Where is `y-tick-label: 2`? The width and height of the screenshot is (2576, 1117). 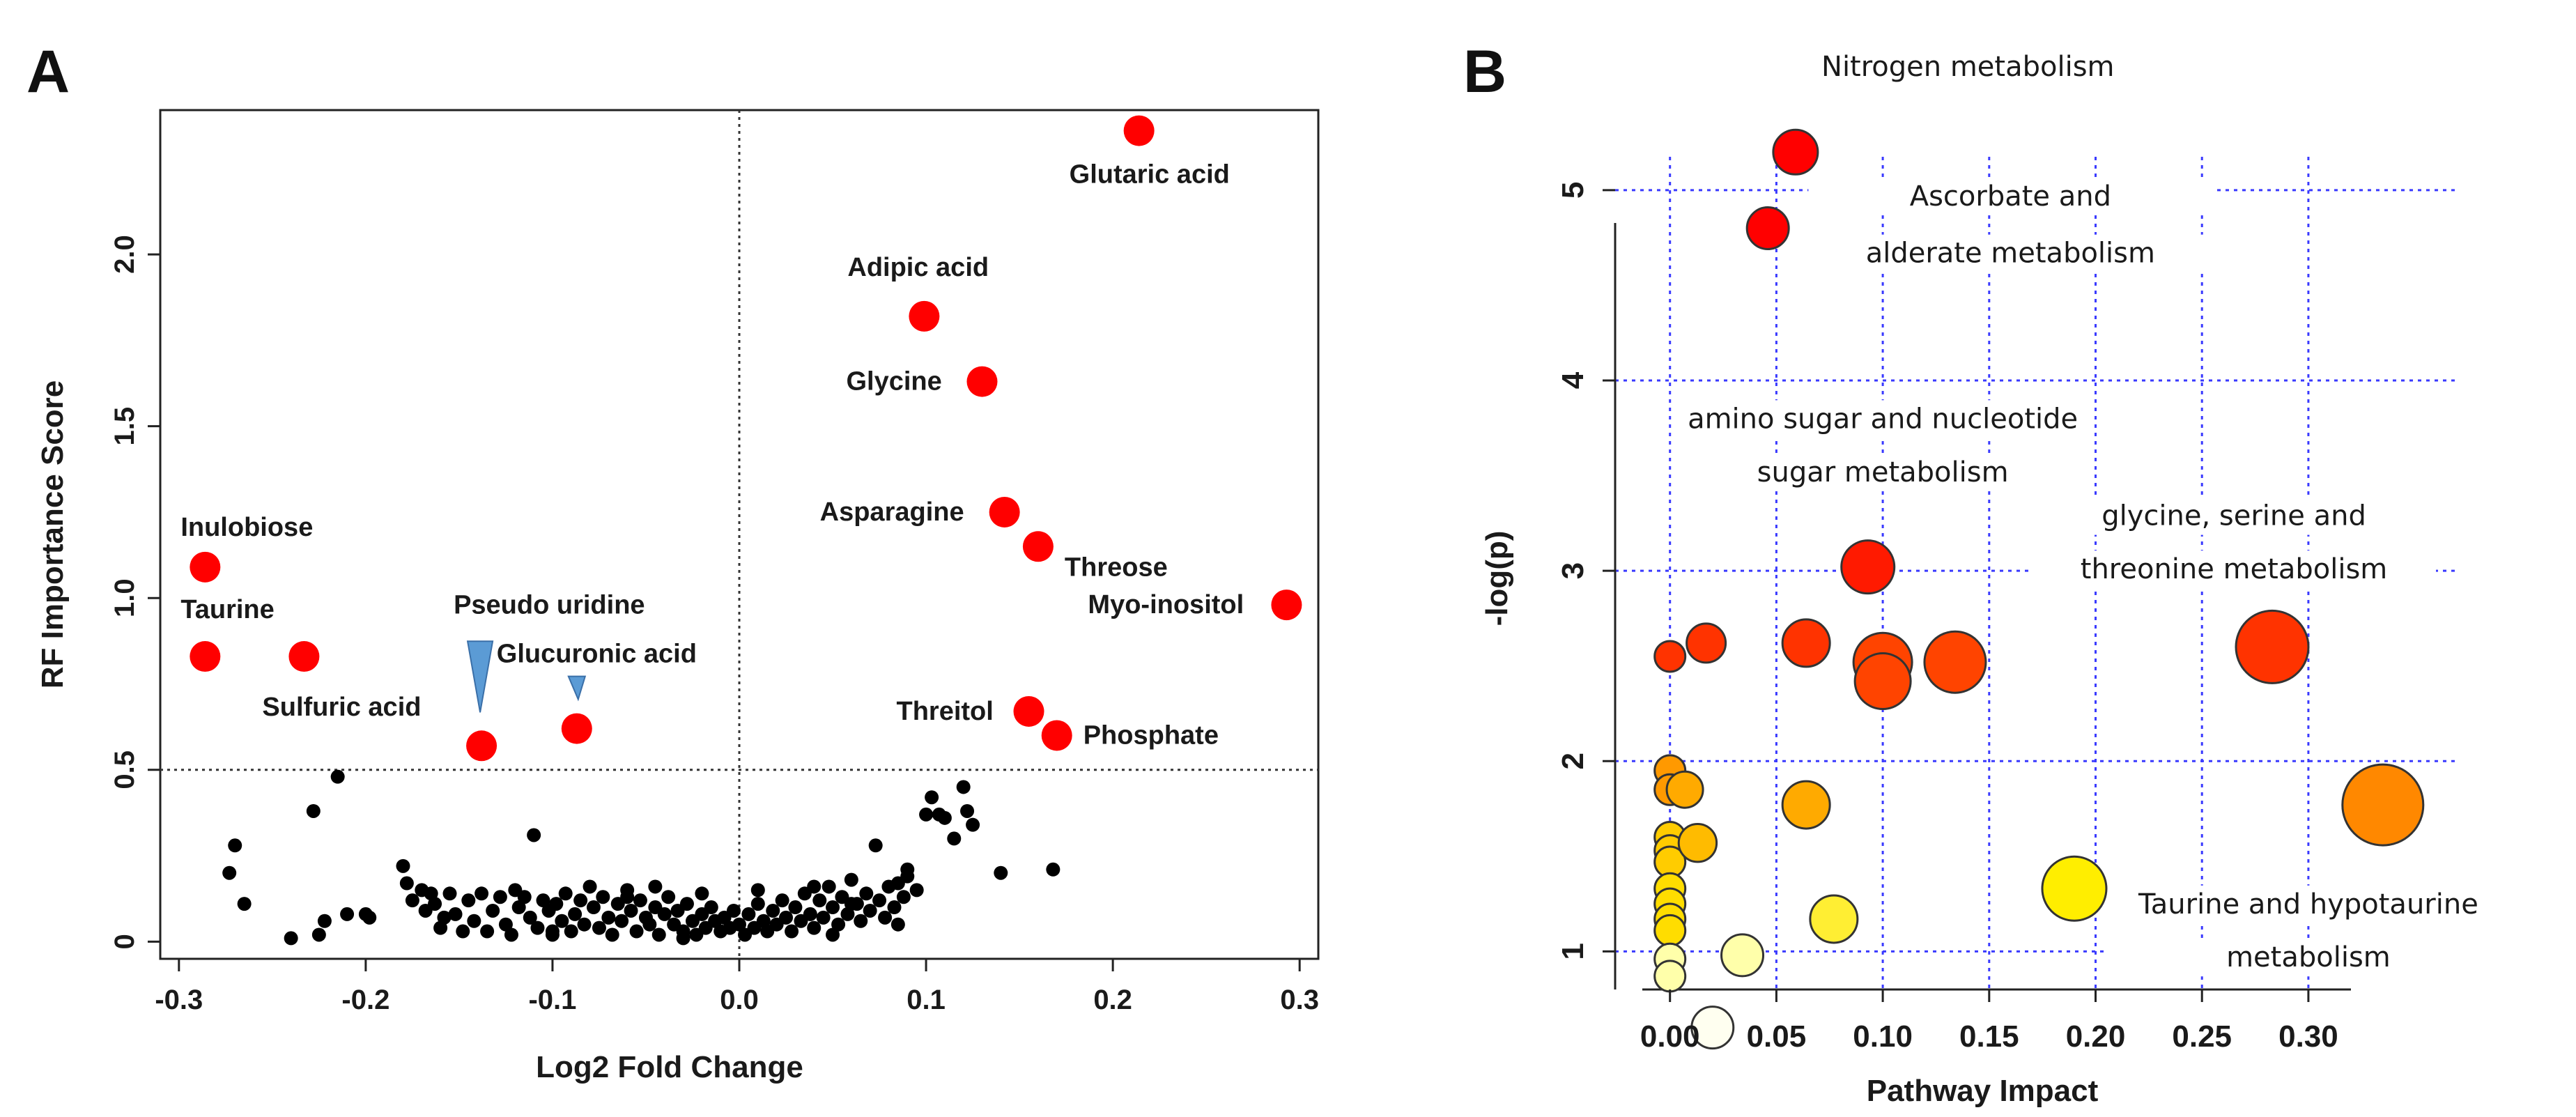 y-tick-label: 2 is located at coordinates (1573, 761).